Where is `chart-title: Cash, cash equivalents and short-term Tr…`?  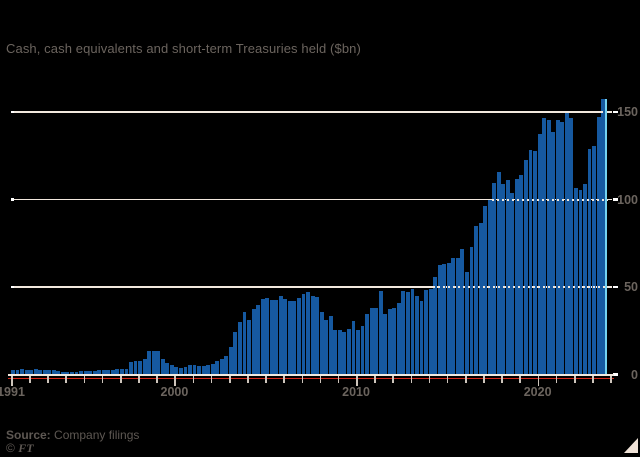 chart-title: Cash, cash equivalents and short-term Tr… is located at coordinates (183, 48).